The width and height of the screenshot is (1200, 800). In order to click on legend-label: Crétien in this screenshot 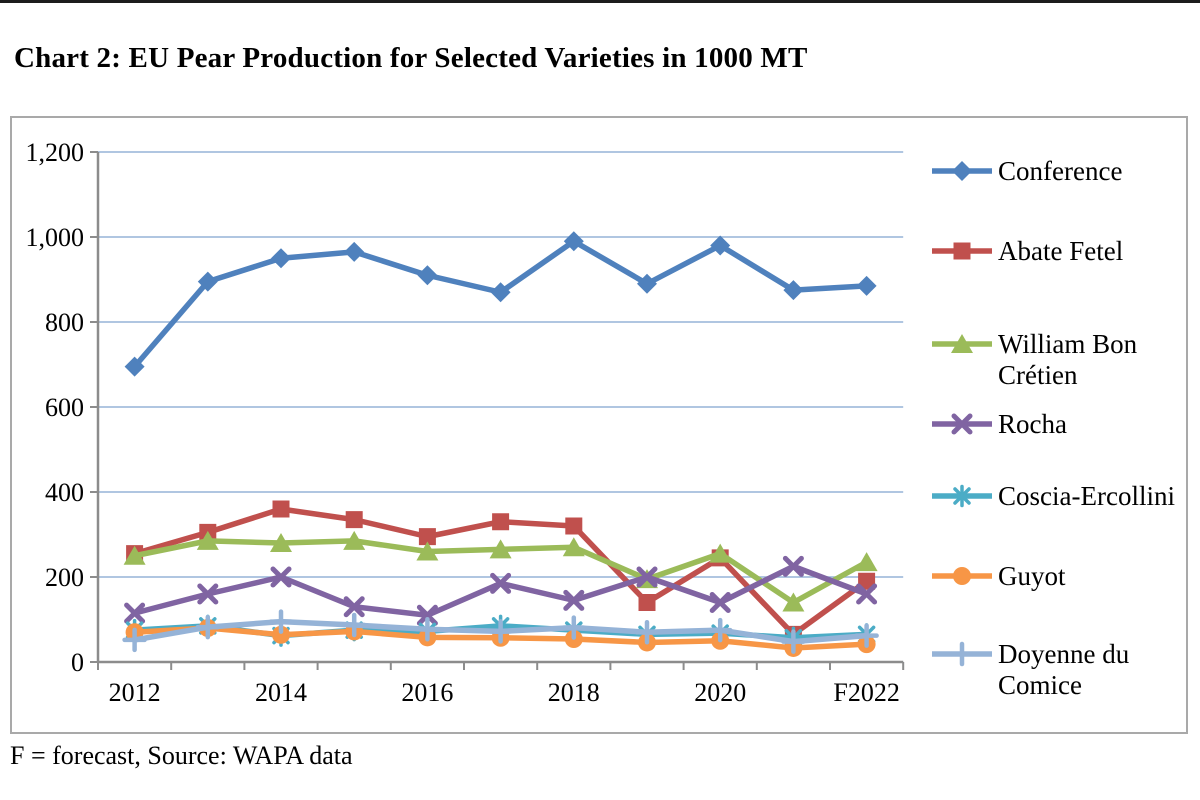, I will do `click(1038, 375)`.